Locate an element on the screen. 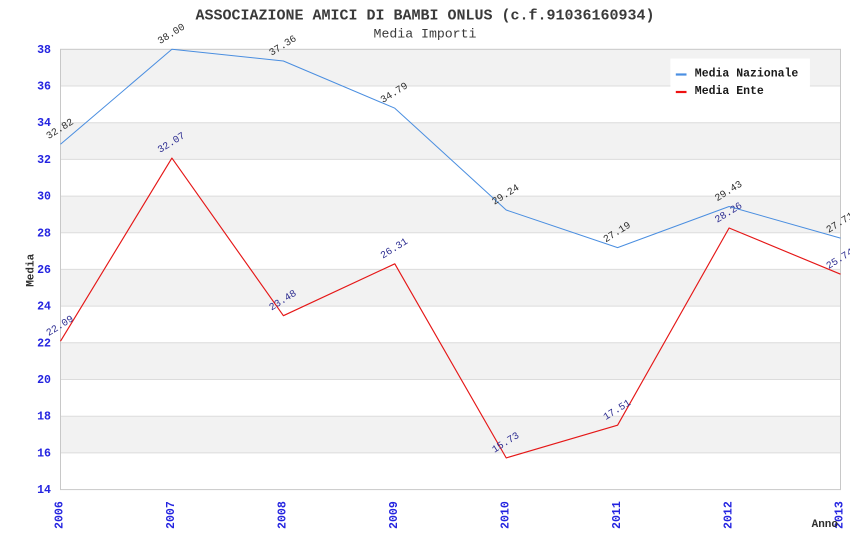 The height and width of the screenshot is (550, 850). svg-text: 28 is located at coordinates (44, 233).